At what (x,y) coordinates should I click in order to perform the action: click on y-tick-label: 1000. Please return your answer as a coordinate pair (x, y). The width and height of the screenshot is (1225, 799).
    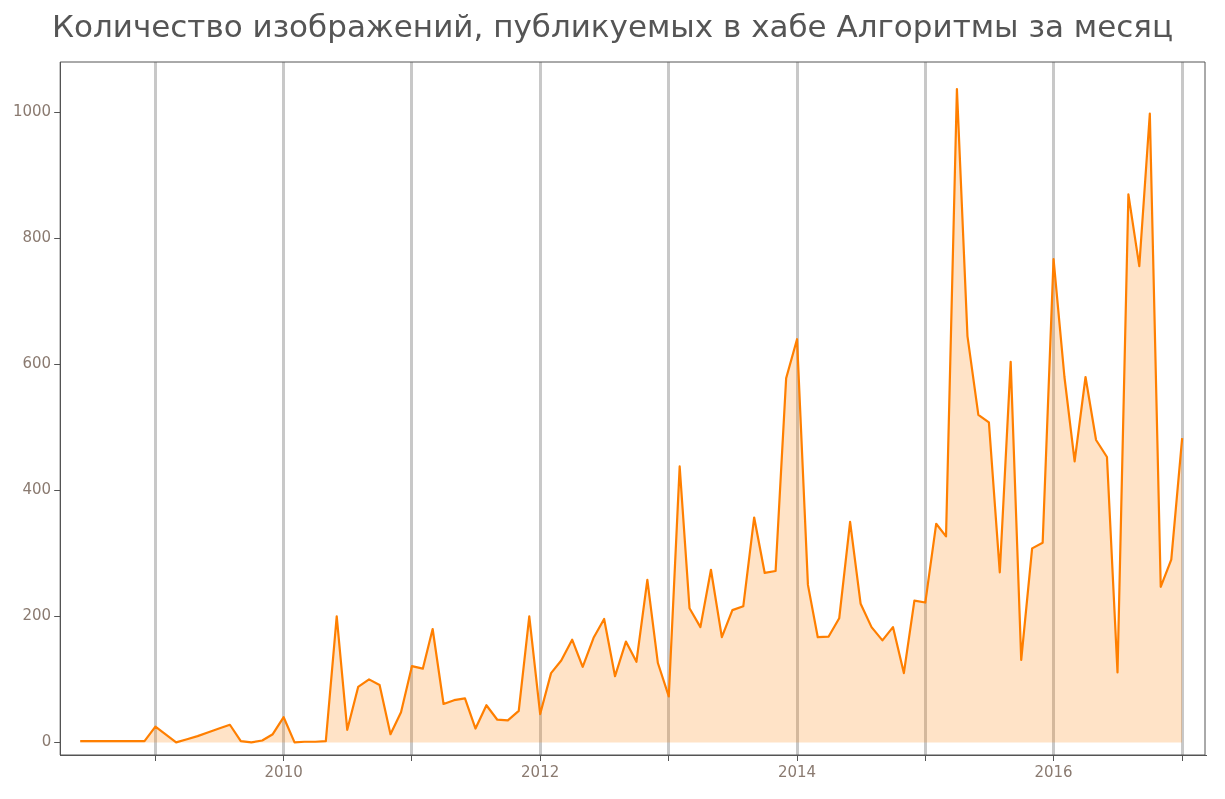
    Looking at the image, I should click on (32, 111).